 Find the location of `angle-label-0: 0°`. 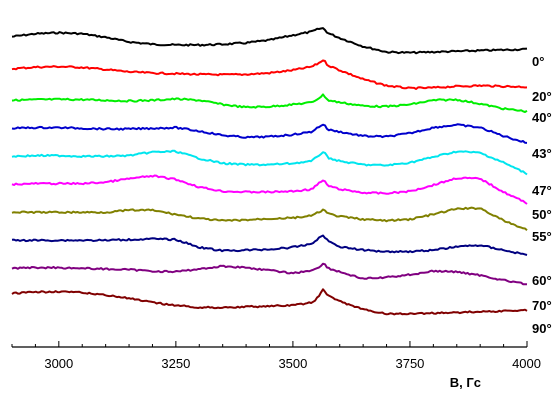

angle-label-0: 0° is located at coordinates (538, 61).